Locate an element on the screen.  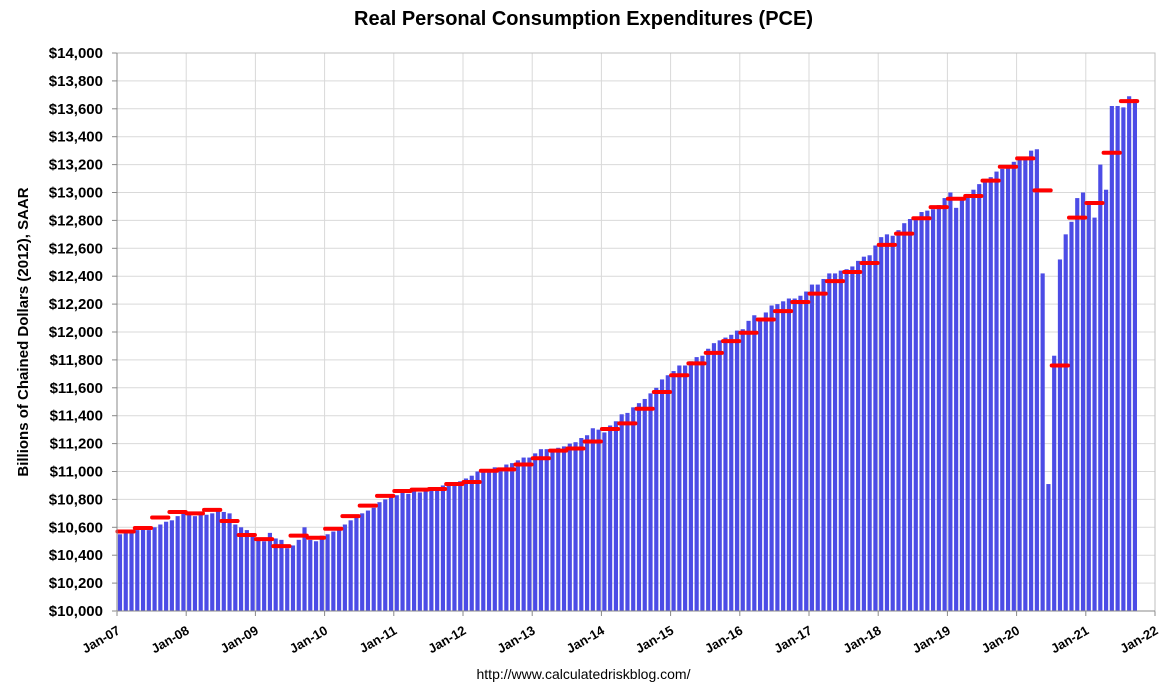
y-tick-label: $13,000 is located at coordinates (76, 193).